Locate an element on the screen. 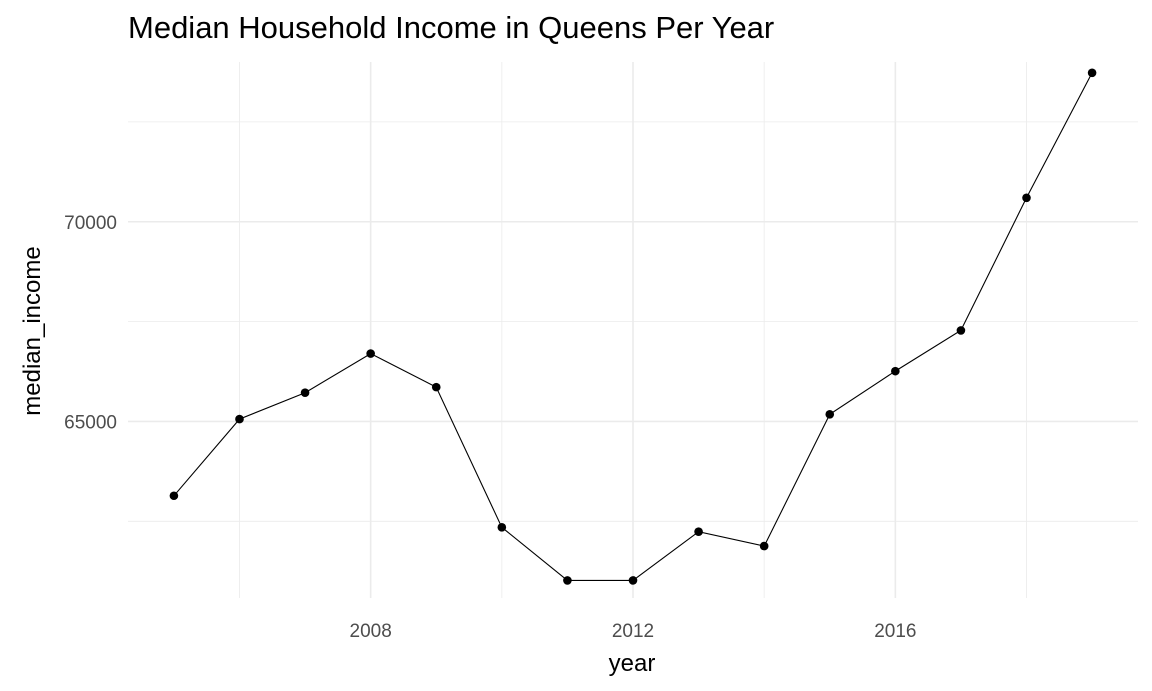 The height and width of the screenshot is (691, 1152). x-axis-title: year is located at coordinates (632, 663).